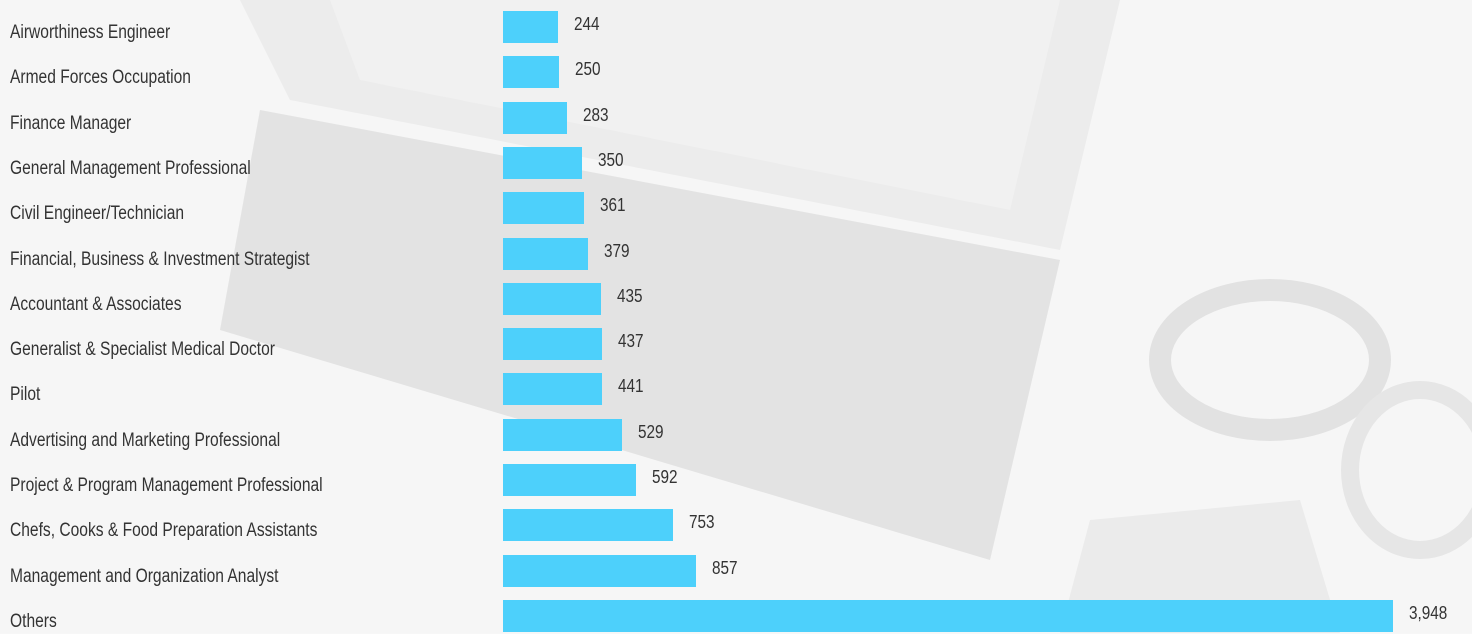  What do you see at coordinates (97, 214) in the screenshot?
I see `category-label: Civil Engineer/Technician` at bounding box center [97, 214].